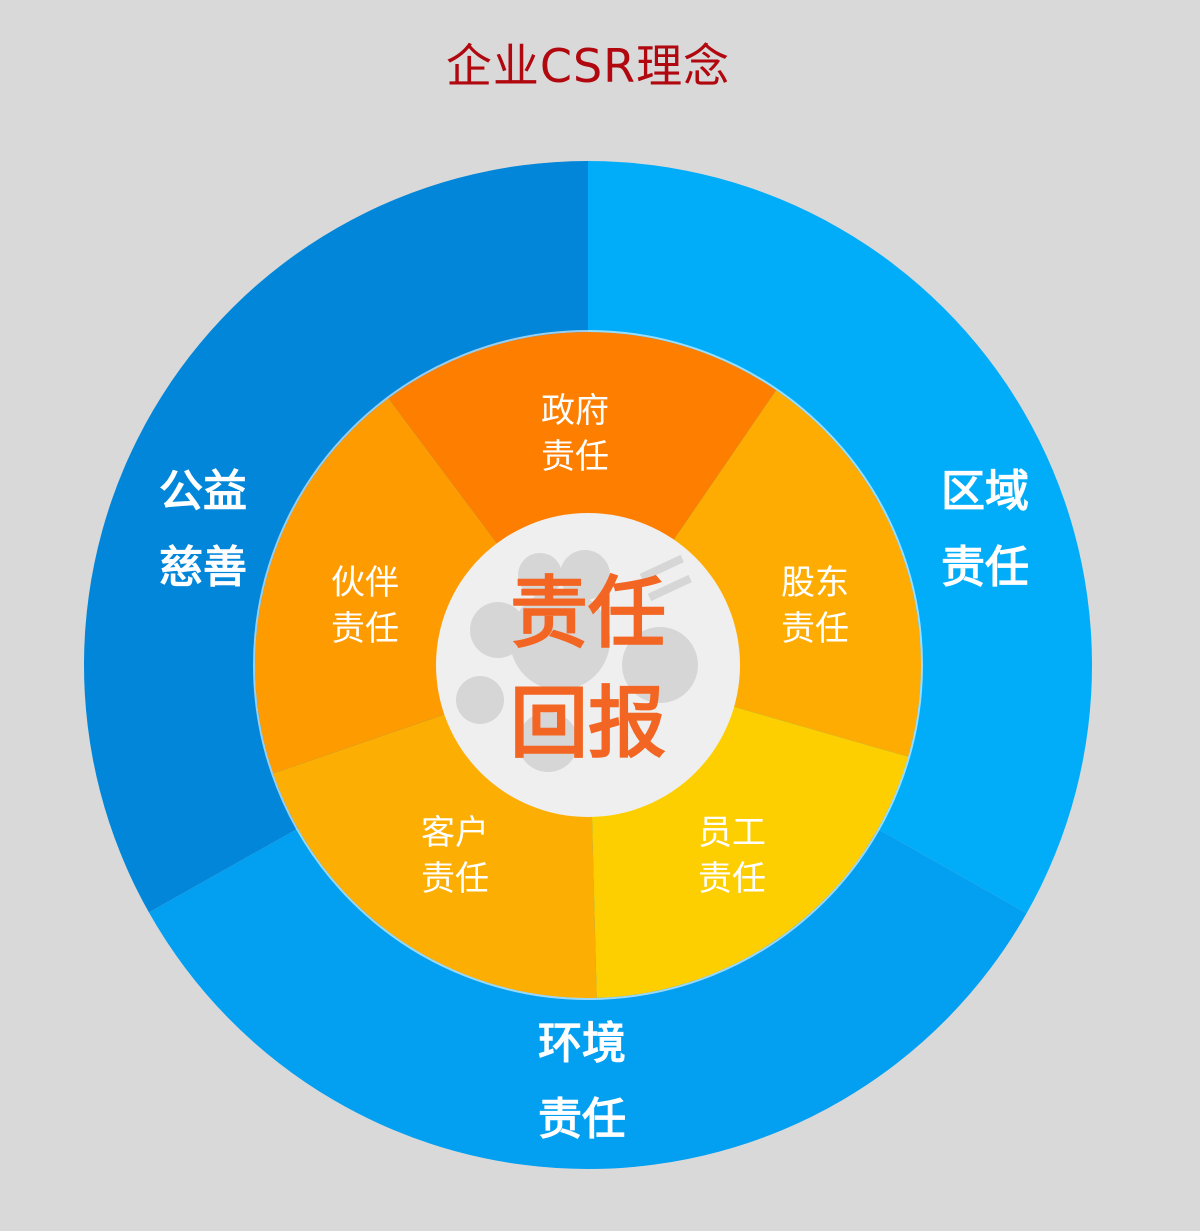  Describe the element at coordinates (732, 879) in the screenshot. I see `inner-label-employee-line2: 责任` at that location.